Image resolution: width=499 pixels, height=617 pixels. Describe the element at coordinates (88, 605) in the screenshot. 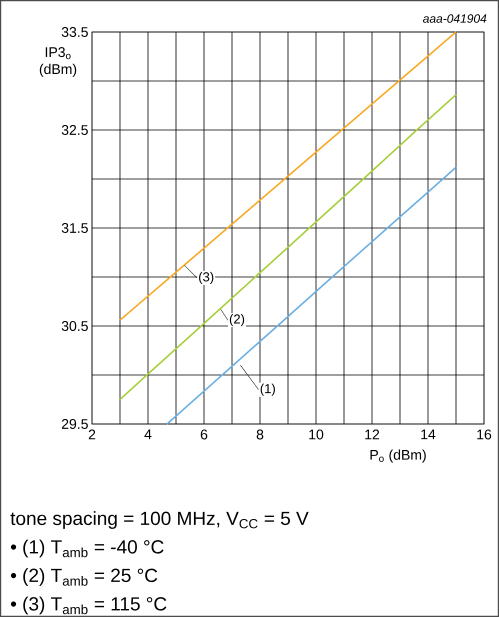

I see `text: • (3) T$_{amb}$ = 115 °C` at that location.